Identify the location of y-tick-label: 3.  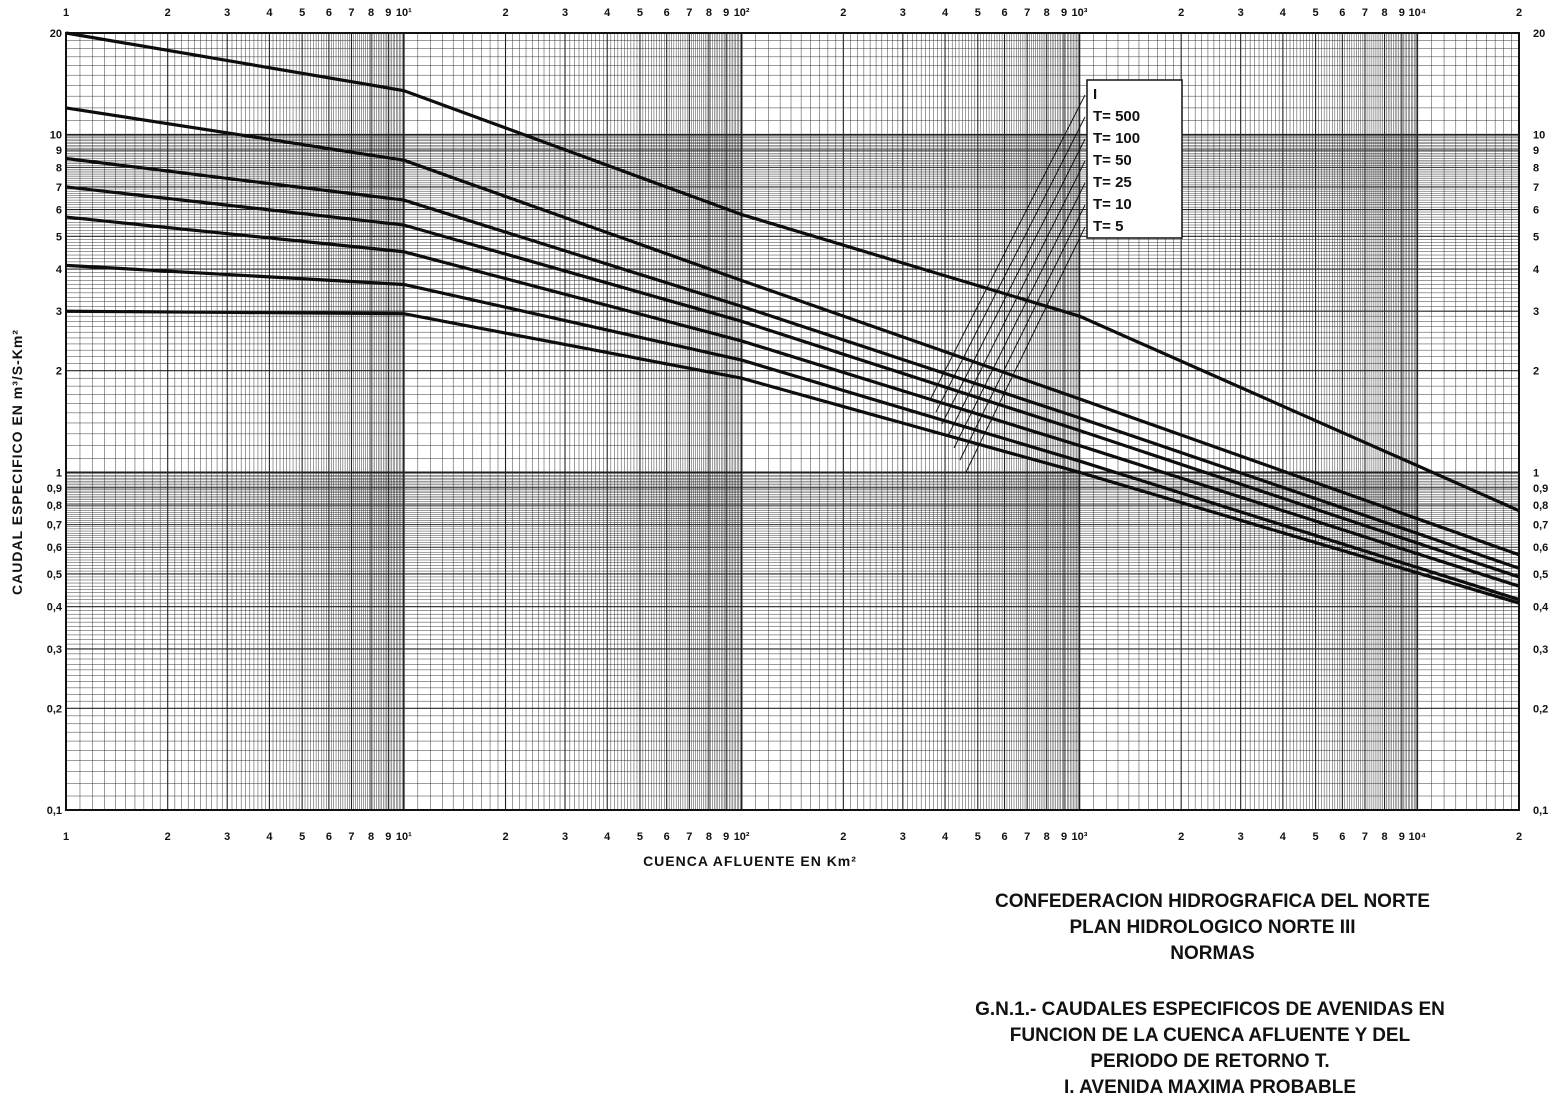
(59, 312).